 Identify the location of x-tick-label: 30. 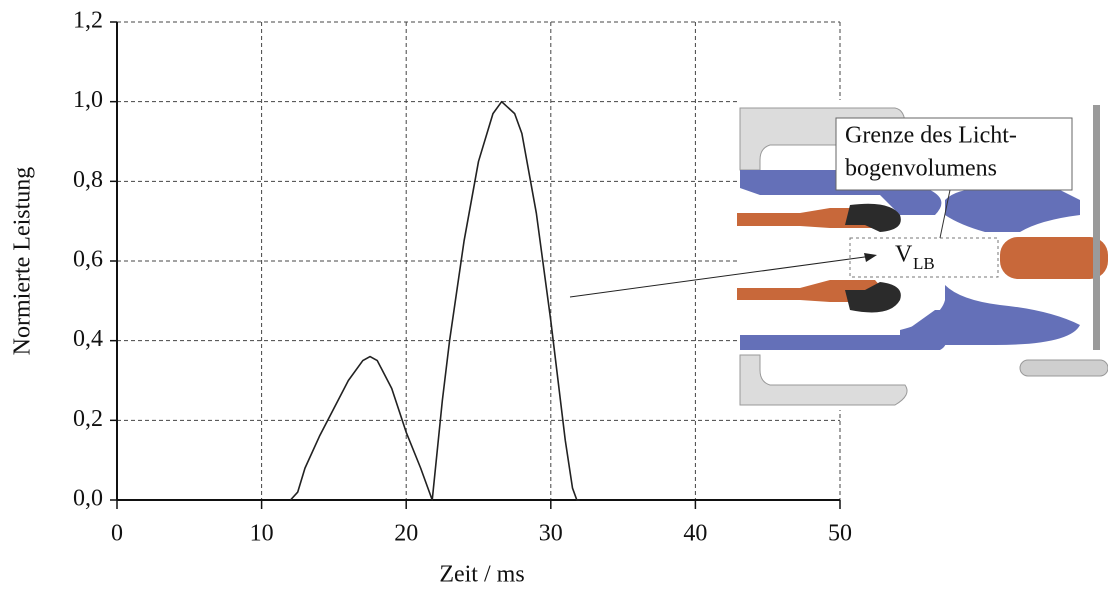
(551, 534).